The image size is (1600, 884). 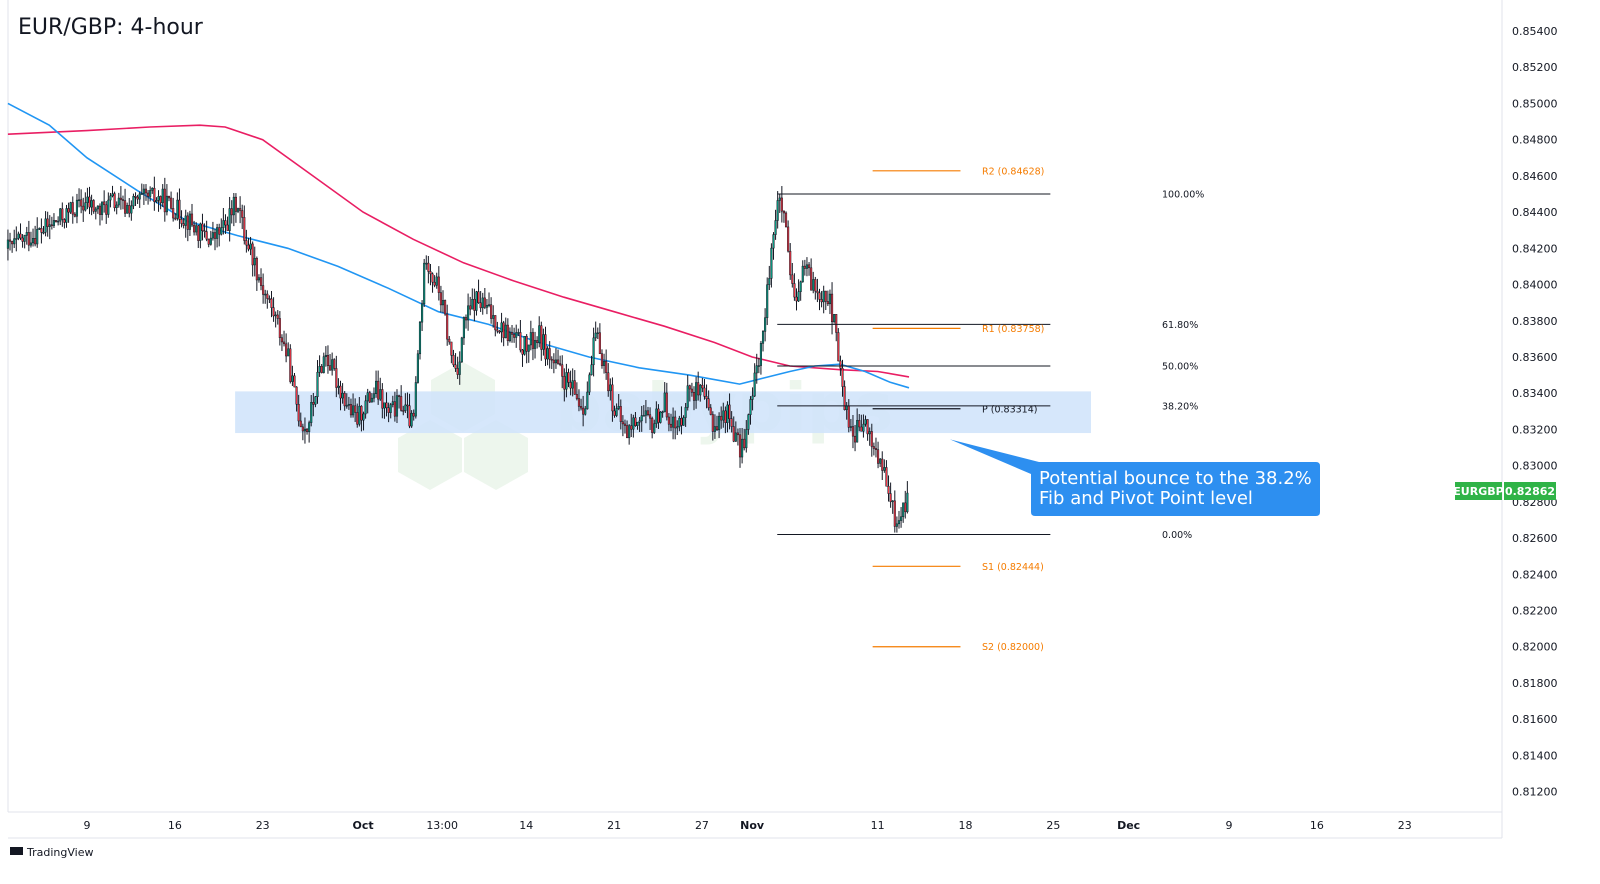 What do you see at coordinates (1535, 103) in the screenshot?
I see `price-tick-label: 0.85000` at bounding box center [1535, 103].